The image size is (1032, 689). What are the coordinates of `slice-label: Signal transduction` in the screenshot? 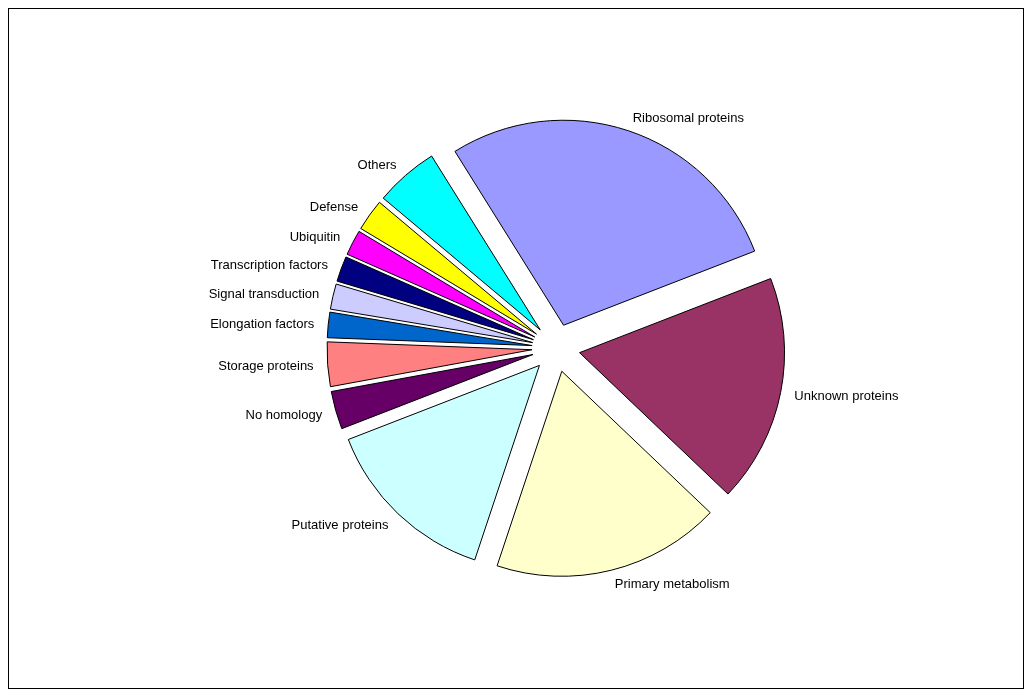 It's located at (264, 293).